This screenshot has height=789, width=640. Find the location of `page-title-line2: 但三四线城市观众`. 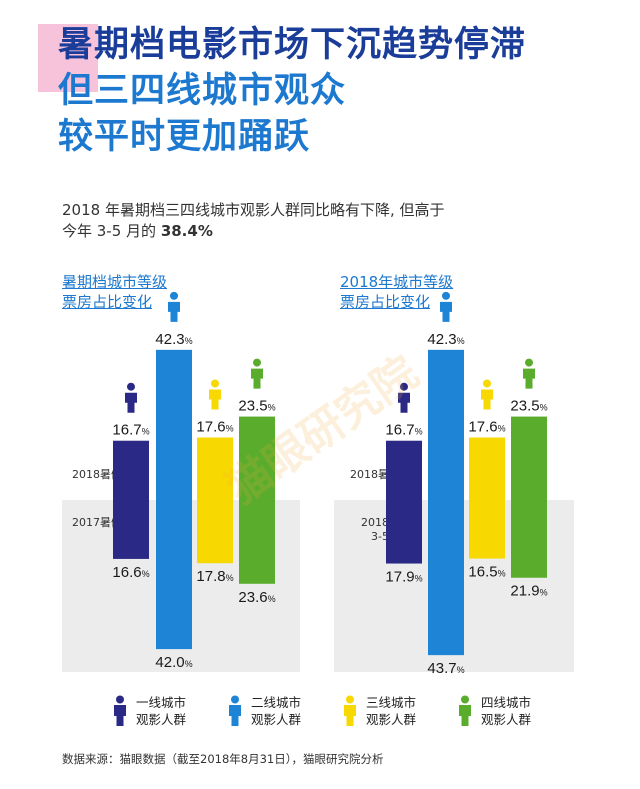

page-title-line2: 但三四线城市观众 is located at coordinates (202, 91).